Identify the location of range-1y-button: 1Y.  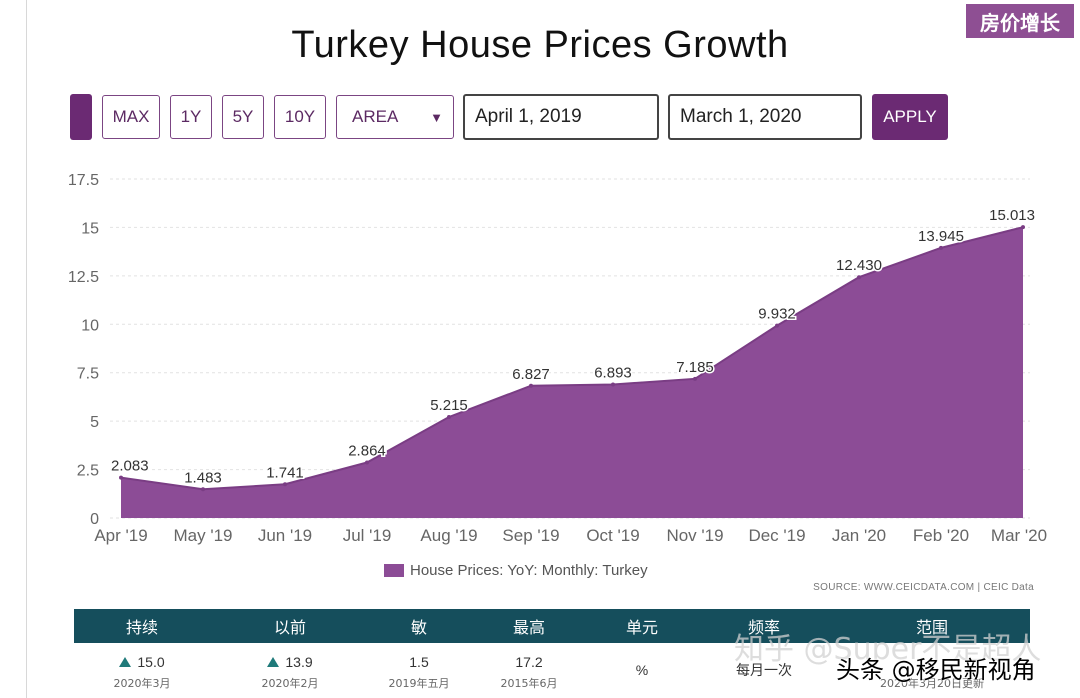
(191, 117).